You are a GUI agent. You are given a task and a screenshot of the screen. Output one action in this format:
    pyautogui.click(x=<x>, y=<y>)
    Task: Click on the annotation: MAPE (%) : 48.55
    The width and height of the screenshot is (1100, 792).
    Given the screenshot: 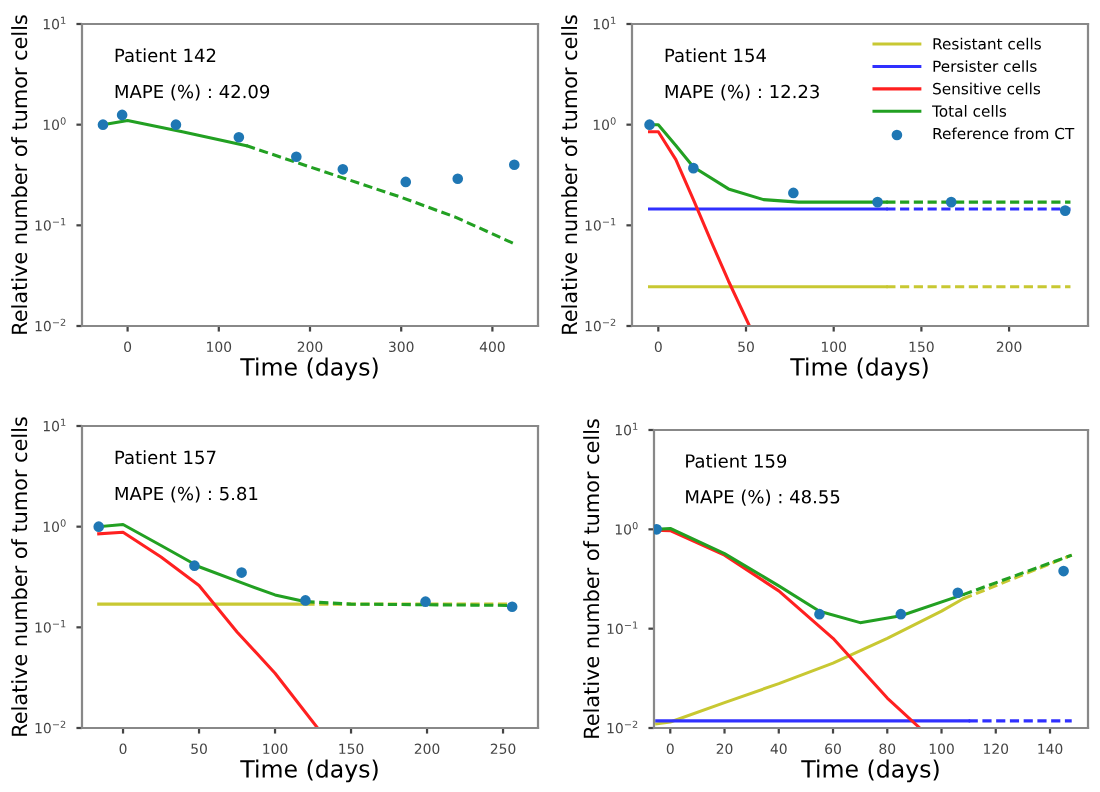 What is the action you would take?
    pyautogui.click(x=763, y=497)
    